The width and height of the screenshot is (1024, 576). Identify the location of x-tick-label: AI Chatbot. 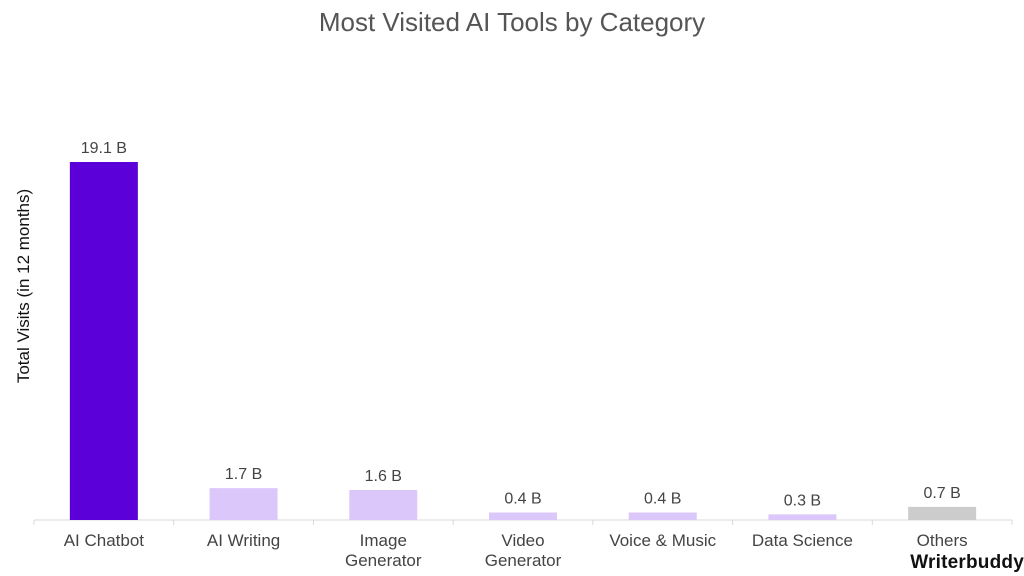
(104, 540).